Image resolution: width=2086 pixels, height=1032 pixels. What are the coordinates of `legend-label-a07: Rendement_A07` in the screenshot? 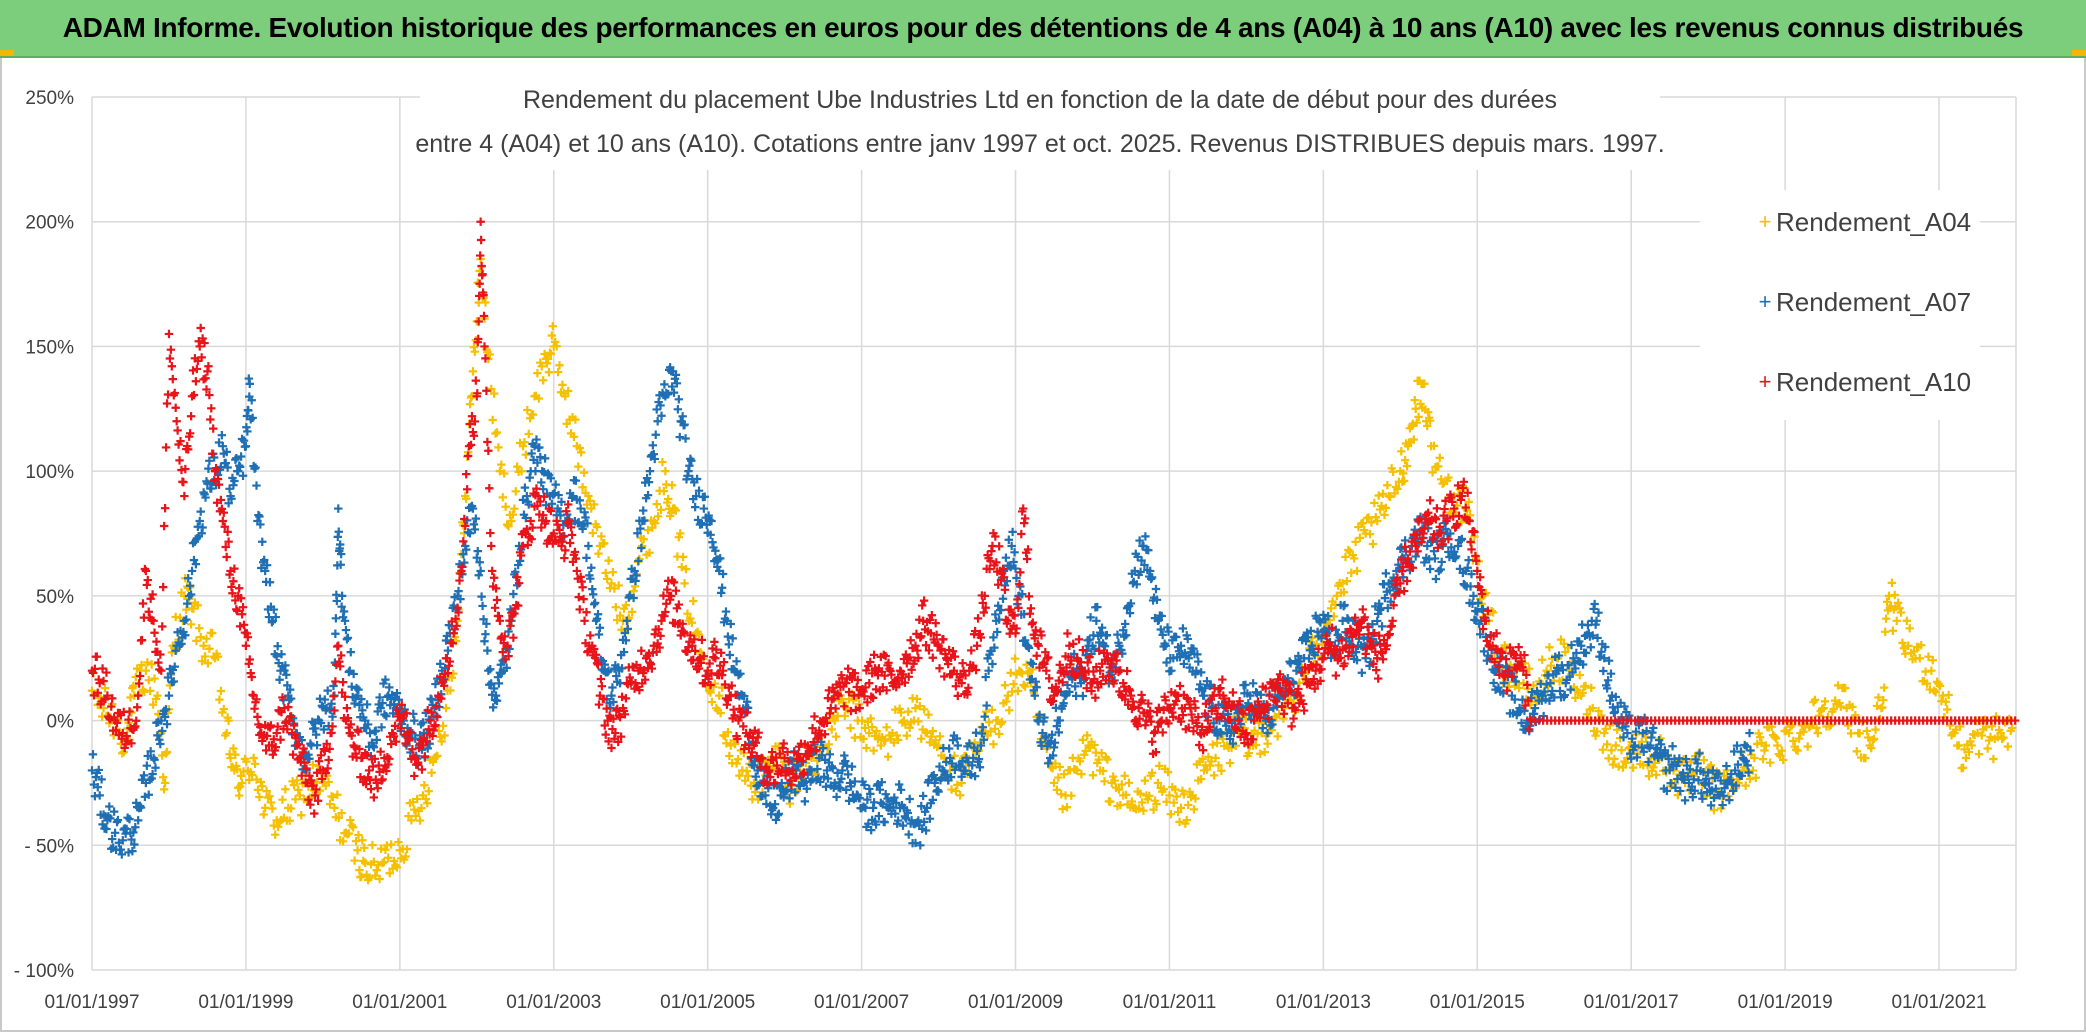 It's located at (1873, 302).